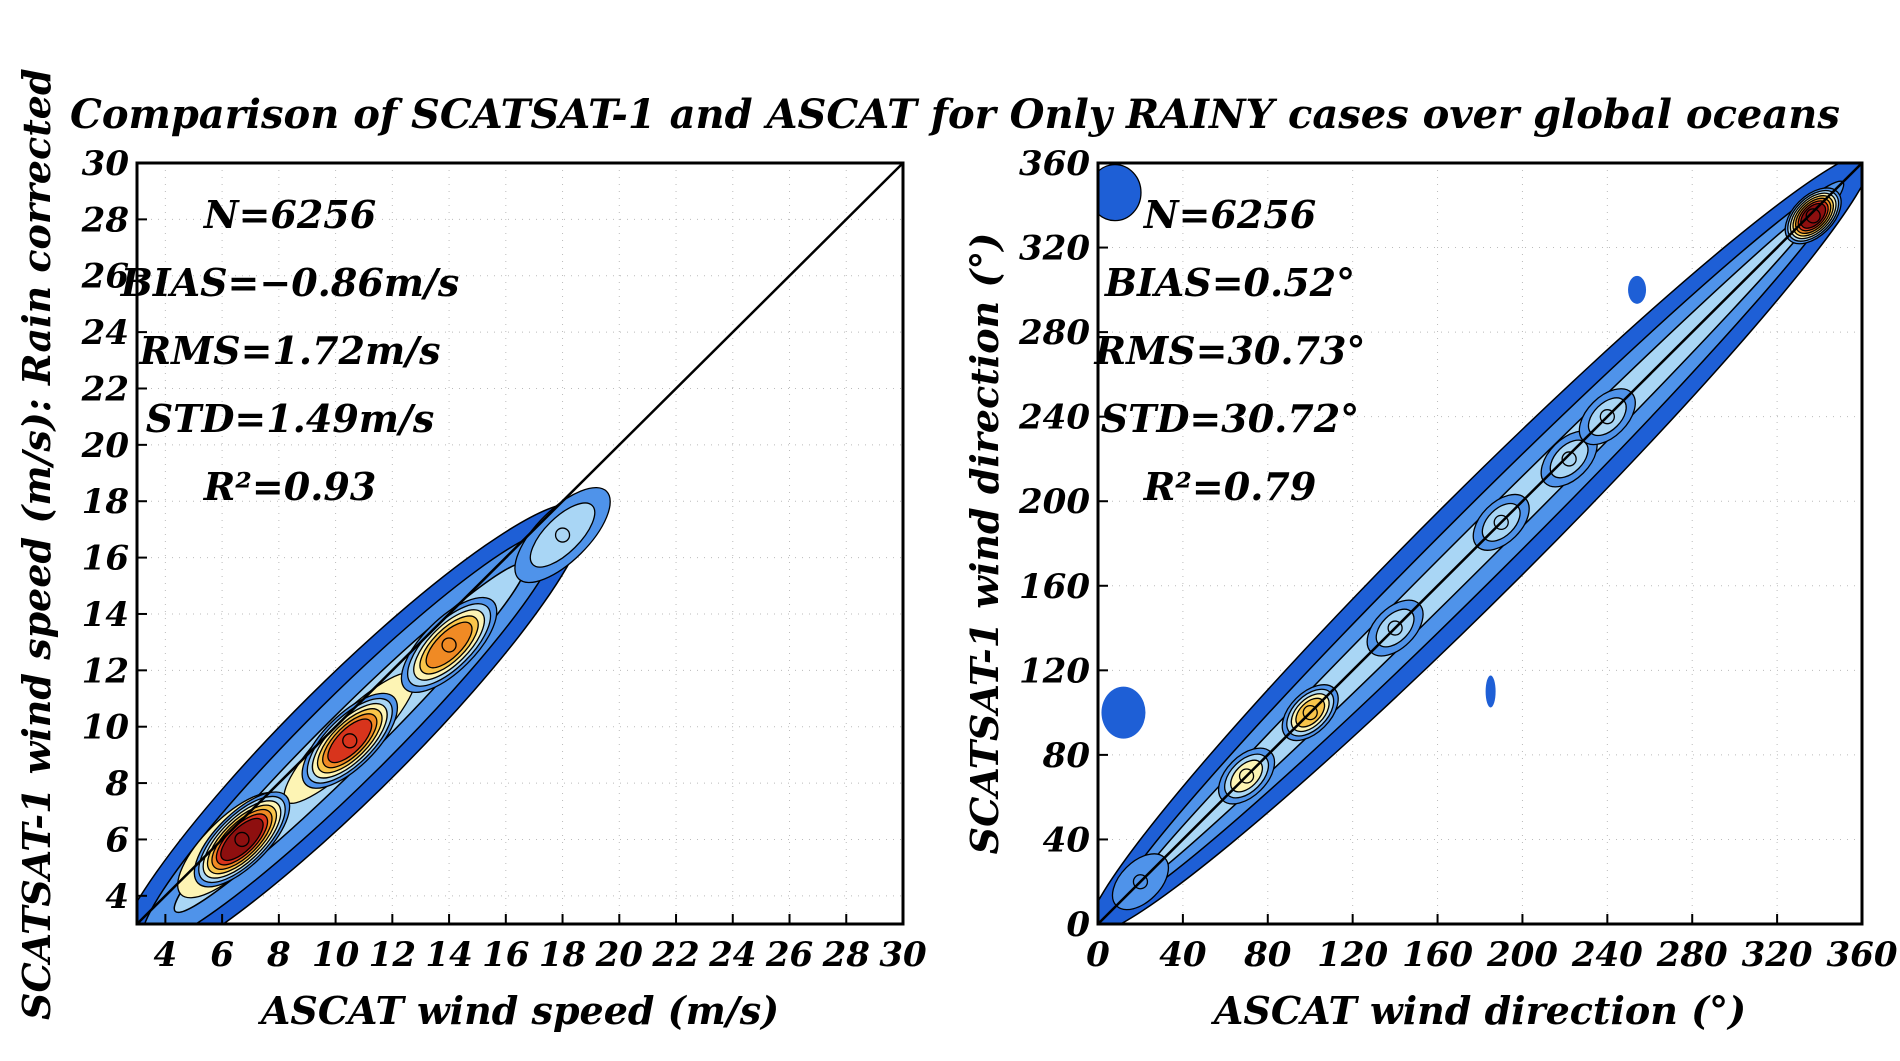 This screenshot has width=1900, height=1061. What do you see at coordinates (374, 705) in the screenshot?
I see `density-layer` at bounding box center [374, 705].